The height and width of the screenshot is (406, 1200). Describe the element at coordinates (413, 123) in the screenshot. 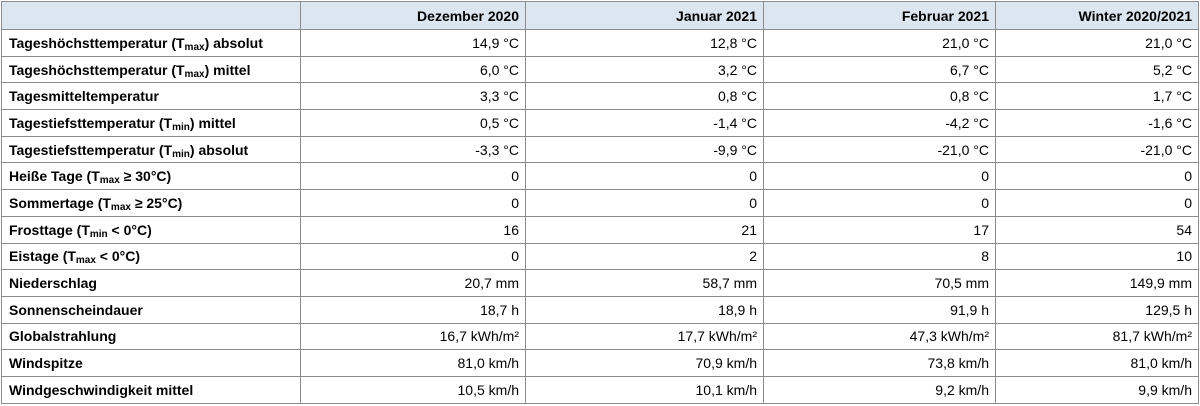

I see `cell-value: 0,5 °C` at that location.